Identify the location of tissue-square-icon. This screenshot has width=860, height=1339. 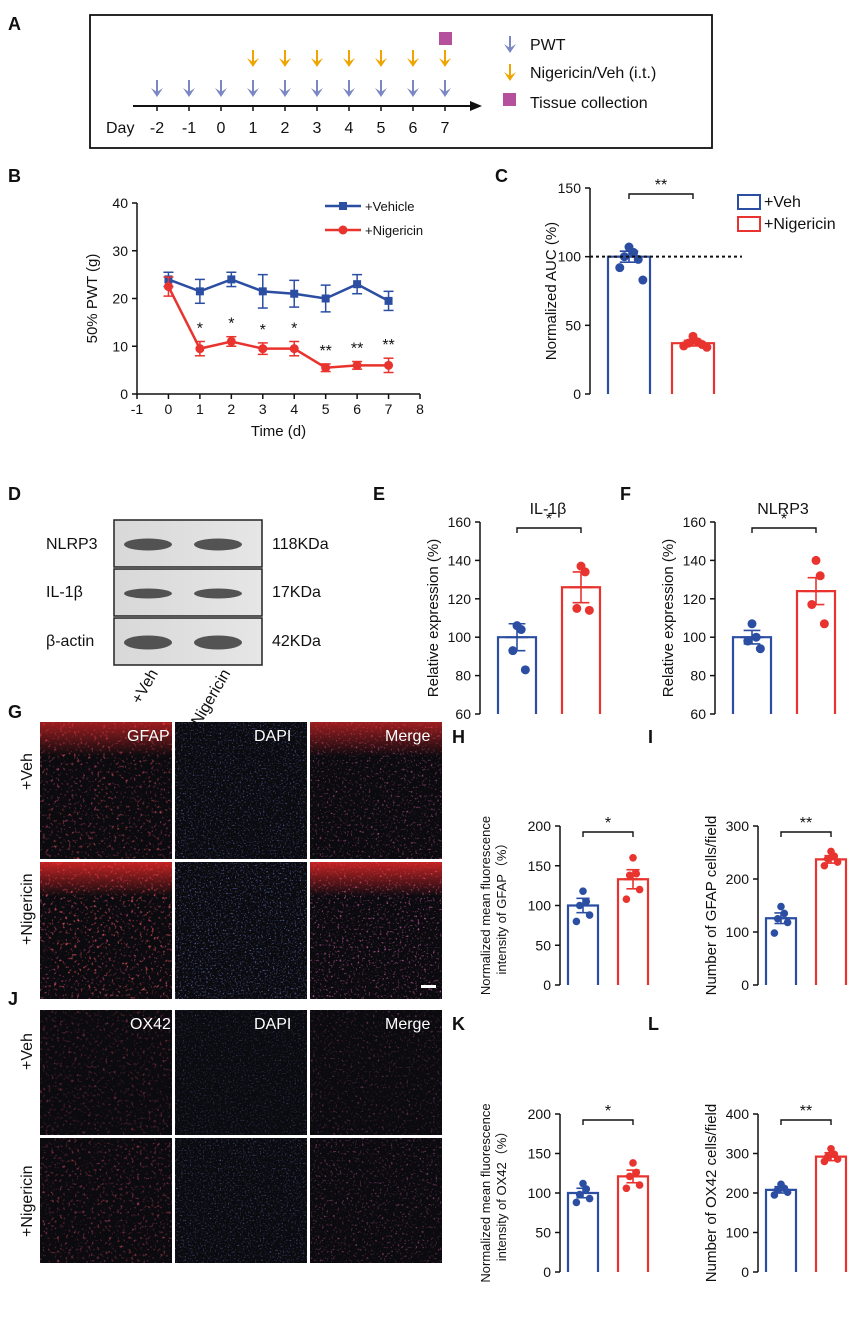
(509, 99).